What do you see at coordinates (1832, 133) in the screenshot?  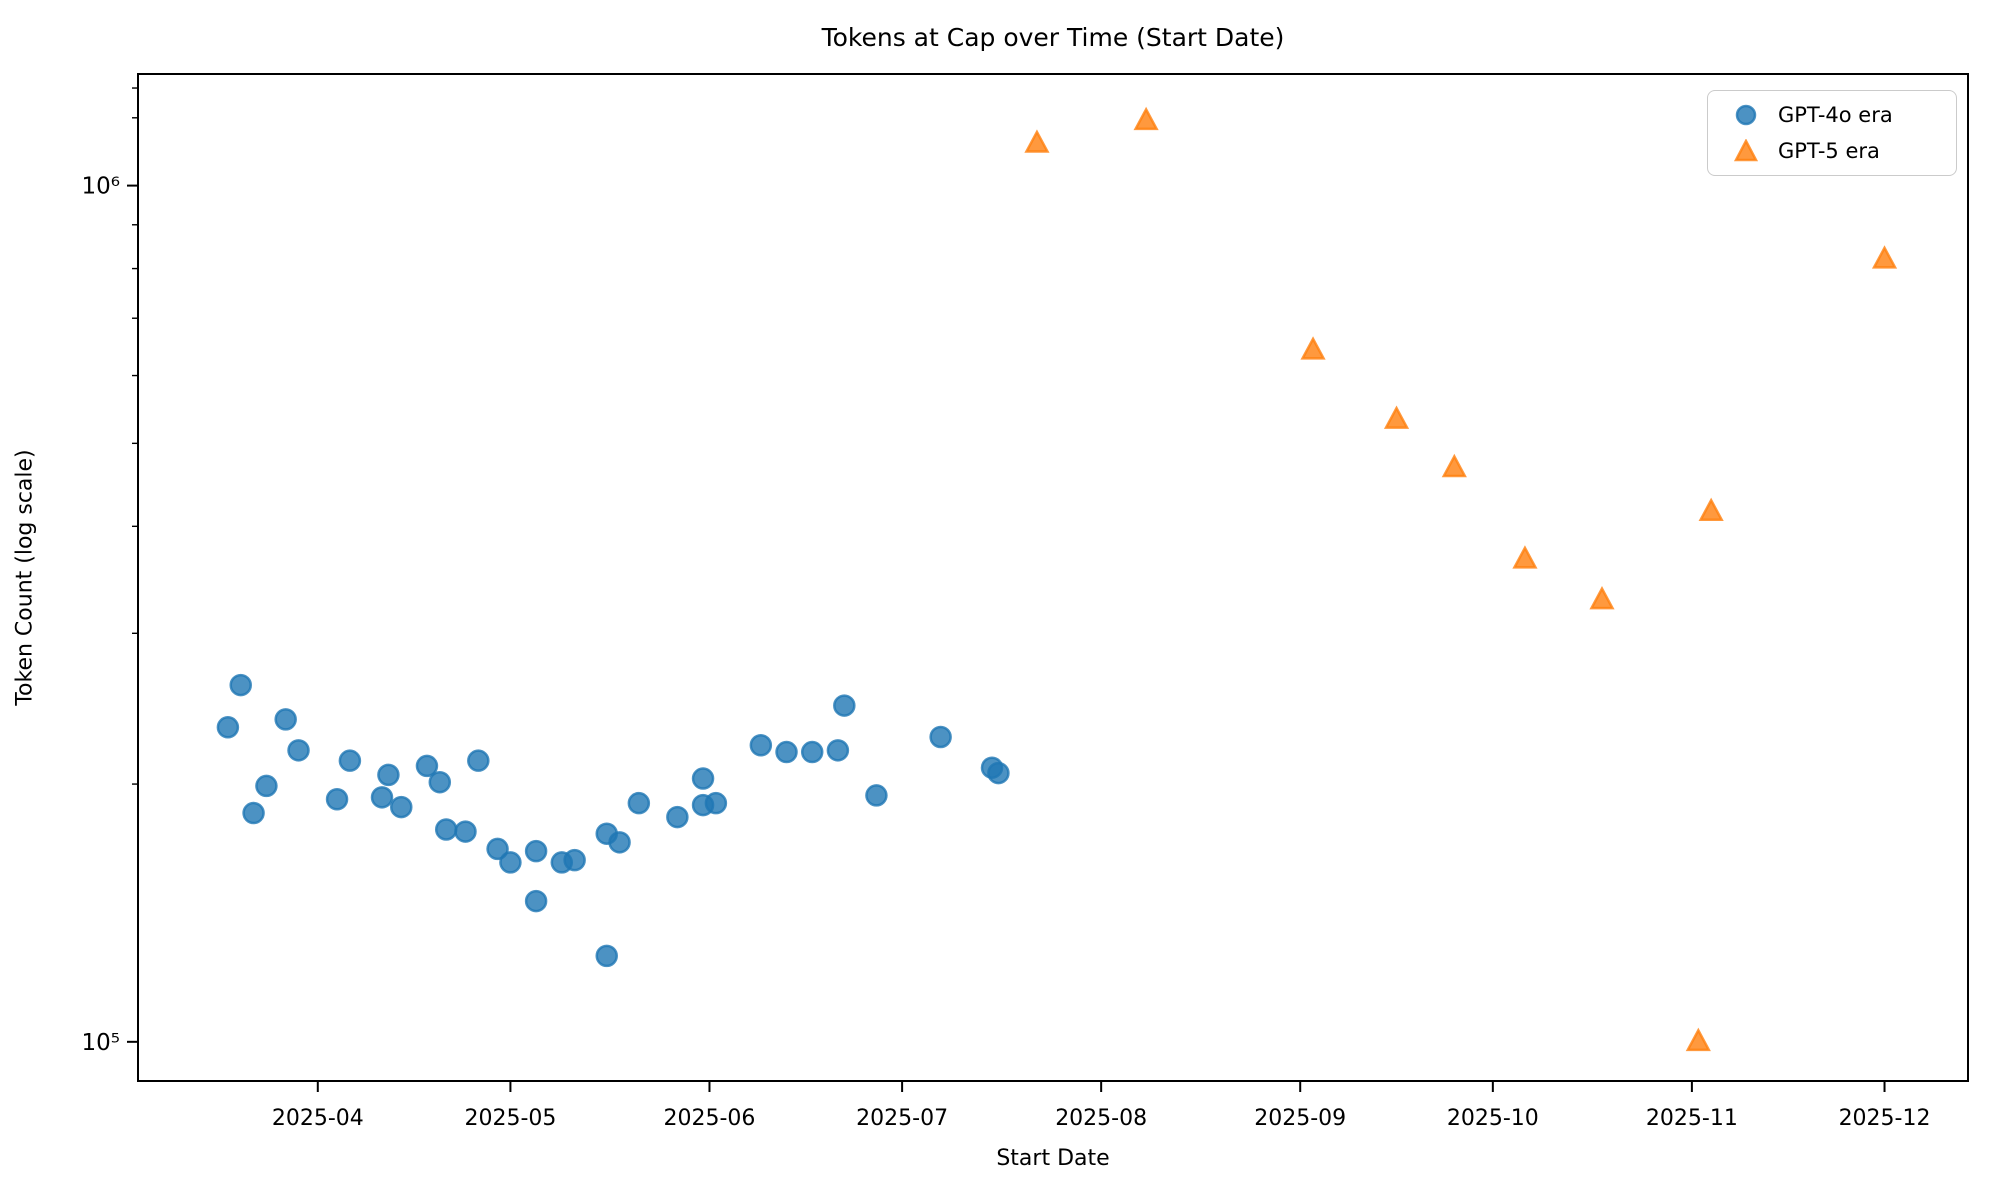 I see `legend: GPT-4o era GPT-5 era` at bounding box center [1832, 133].